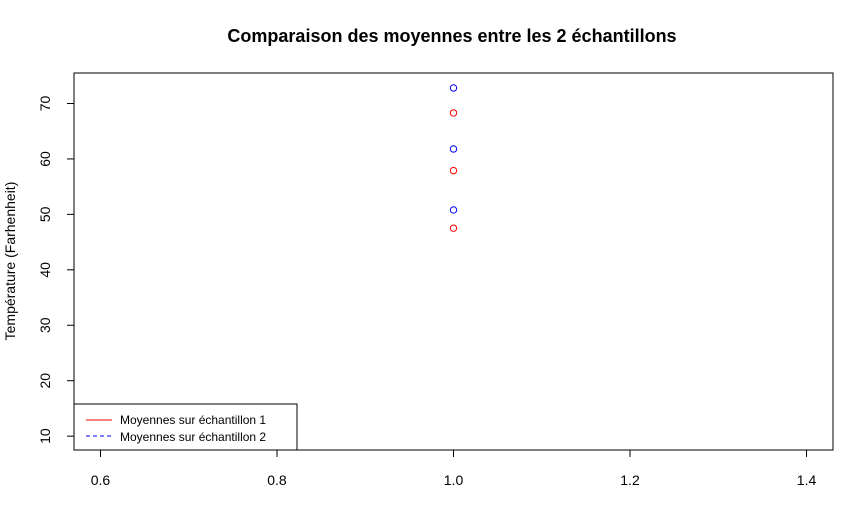 Image resolution: width=848 pixels, height=515 pixels. I want to click on legend-label-series-2: Moyennes sur échantillon 2, so click(193, 437).